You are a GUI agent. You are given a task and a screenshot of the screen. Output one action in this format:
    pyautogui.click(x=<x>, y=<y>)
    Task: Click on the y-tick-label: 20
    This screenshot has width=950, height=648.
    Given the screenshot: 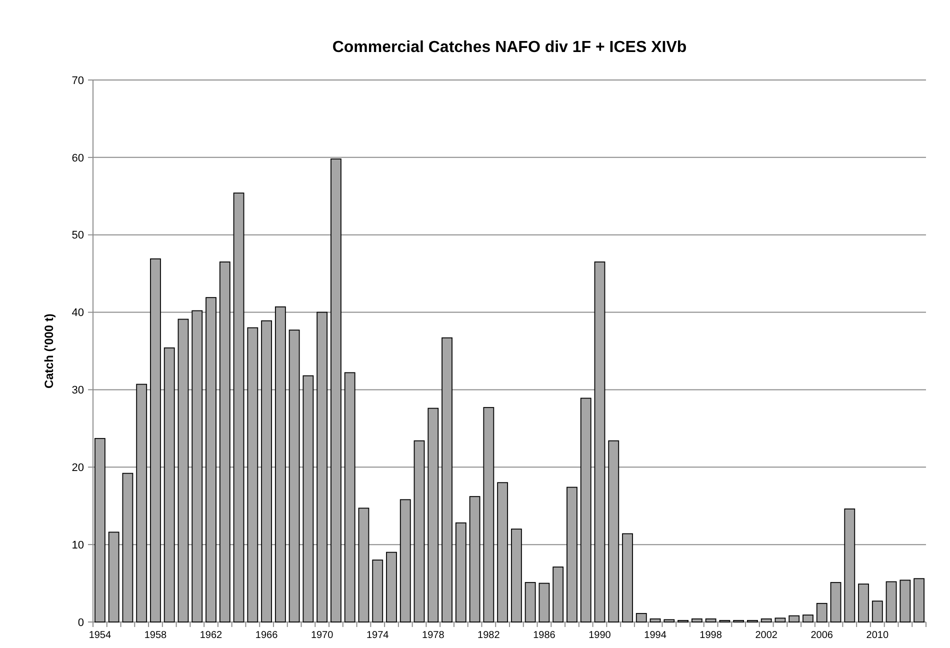 What is the action you would take?
    pyautogui.click(x=78, y=468)
    